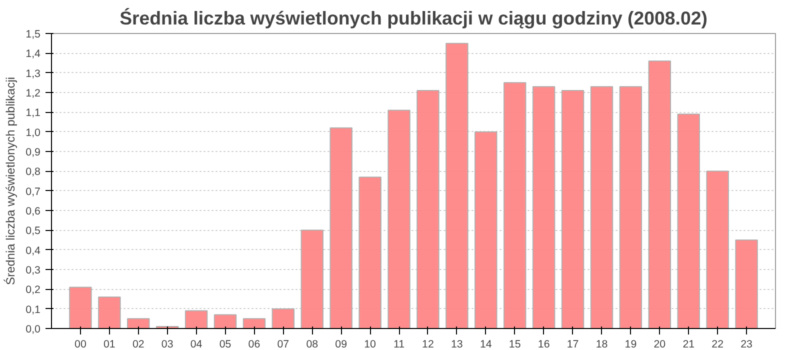 This screenshot has width=800, height=350. What do you see at coordinates (283, 344) in the screenshot?
I see `x-tick-label: 07` at bounding box center [283, 344].